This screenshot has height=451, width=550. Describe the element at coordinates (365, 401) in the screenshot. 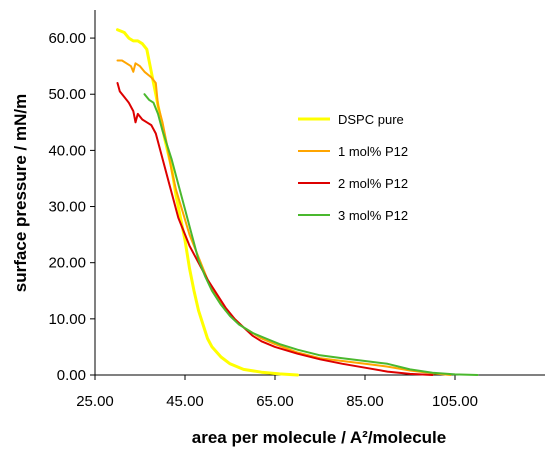

I see `x-tick-label: 85.00` at that location.